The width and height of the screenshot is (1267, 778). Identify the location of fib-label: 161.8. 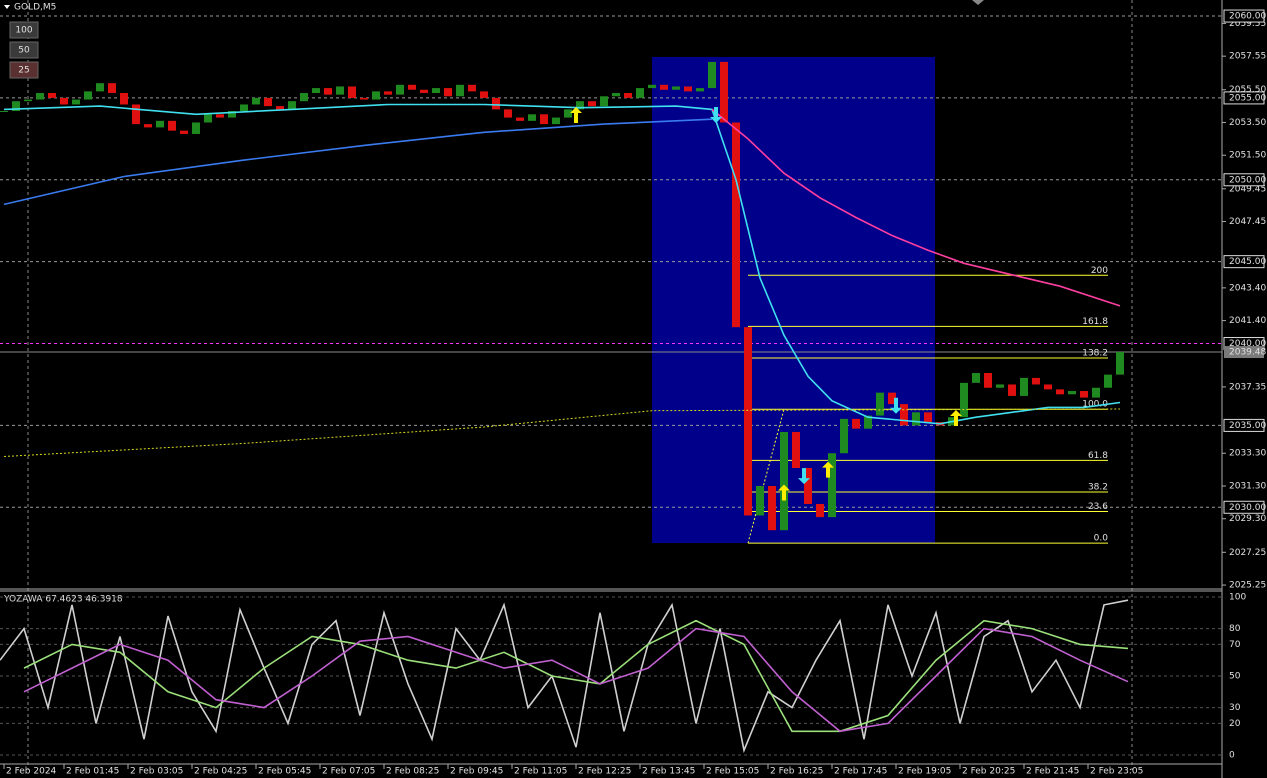
(1095, 322).